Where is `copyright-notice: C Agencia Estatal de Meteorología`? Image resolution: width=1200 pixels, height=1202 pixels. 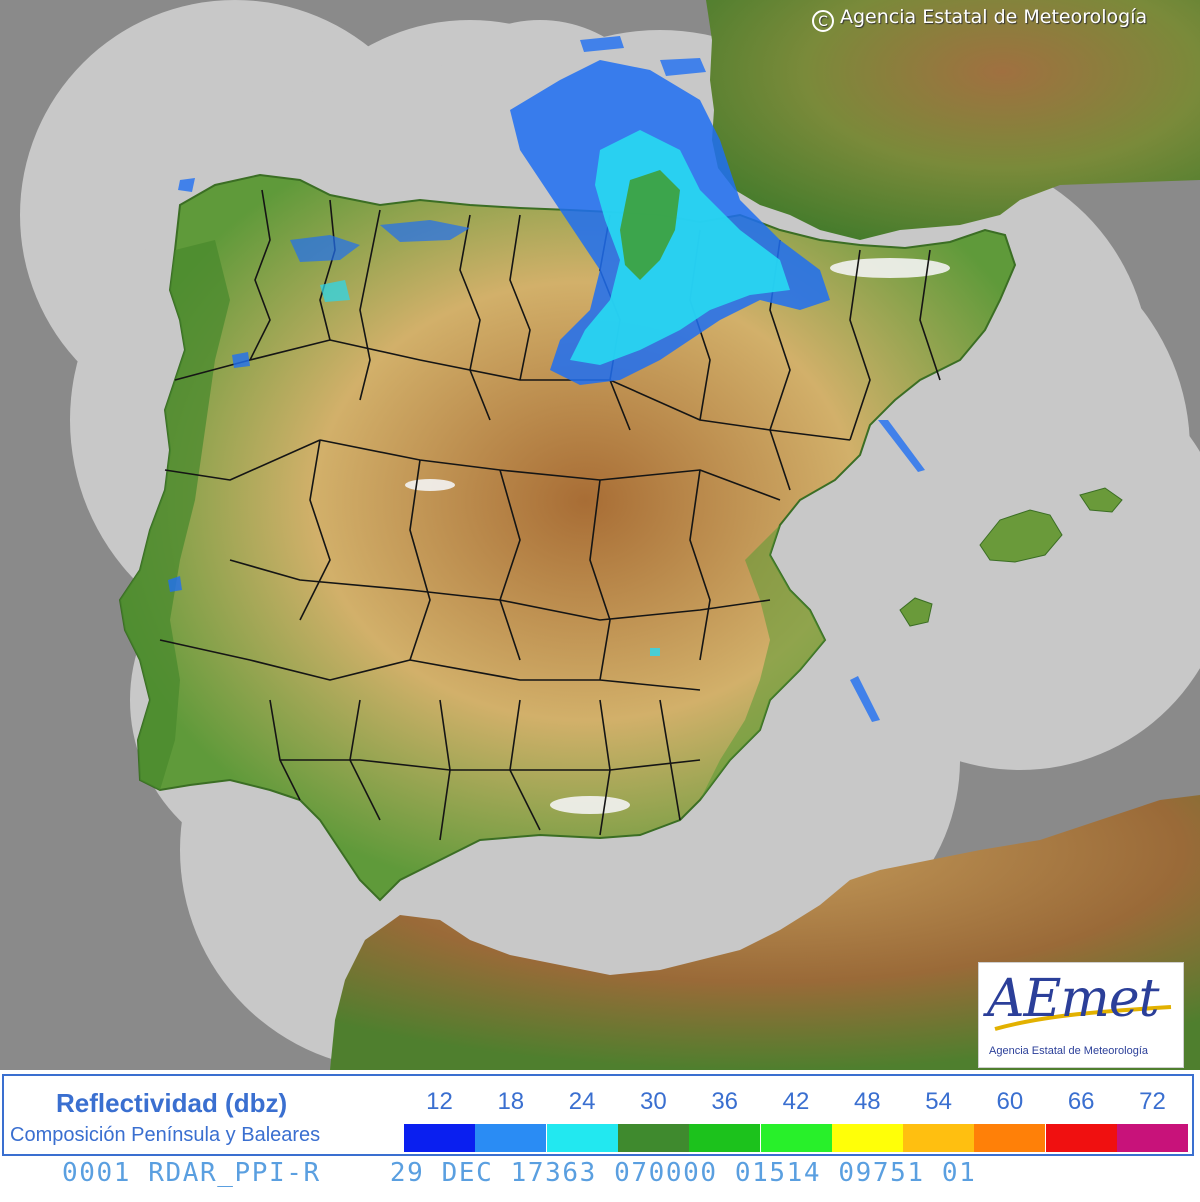
copyright-notice: C Agencia Estatal de Meteorología is located at coordinates (979, 19).